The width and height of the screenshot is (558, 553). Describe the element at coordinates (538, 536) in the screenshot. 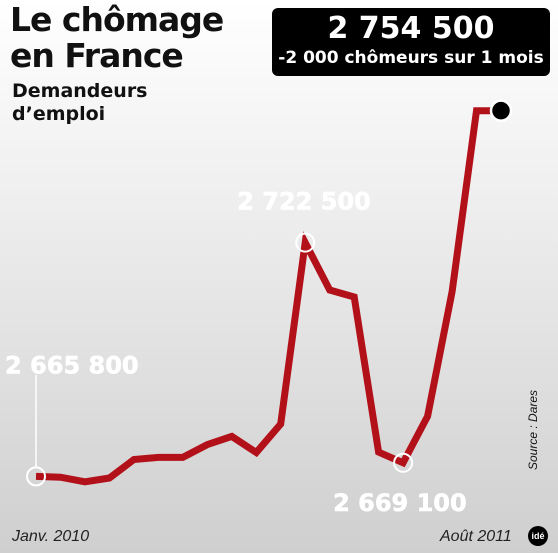

I see `publisher-logo: idé` at that location.